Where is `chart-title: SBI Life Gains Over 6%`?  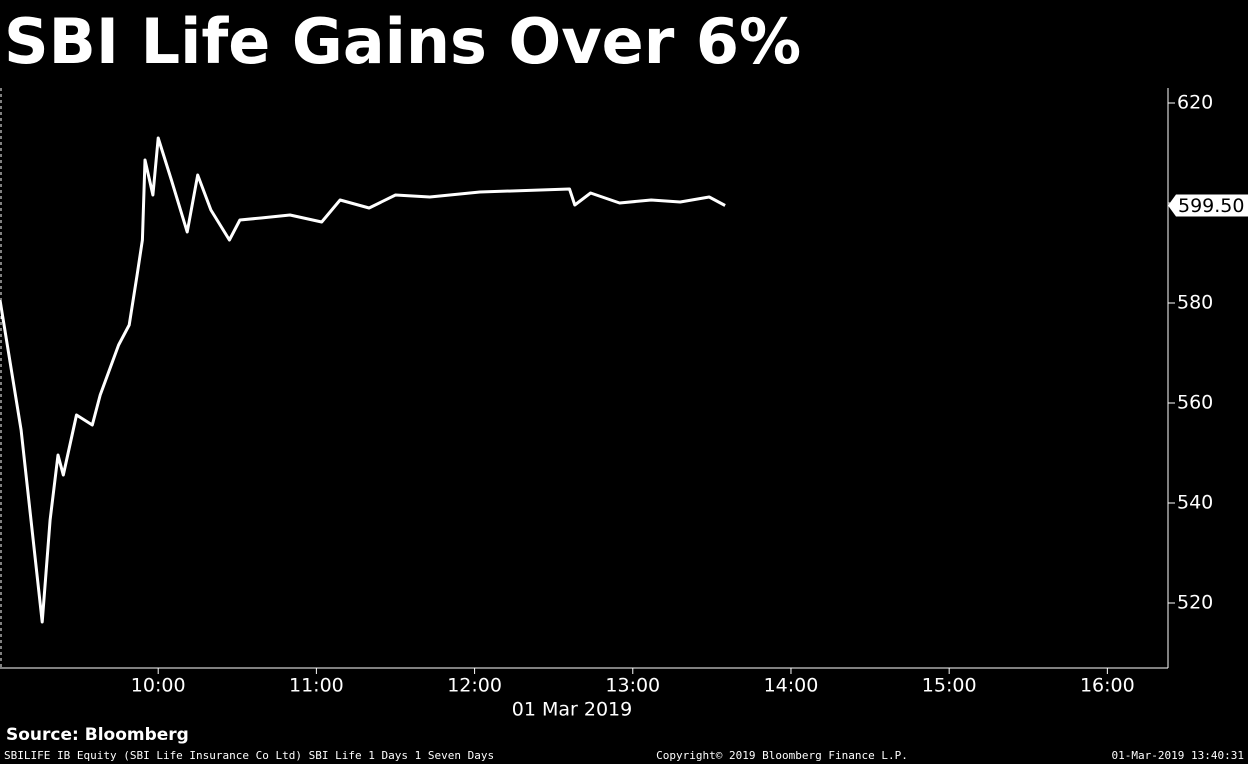 chart-title: SBI Life Gains Over 6% is located at coordinates (402, 41).